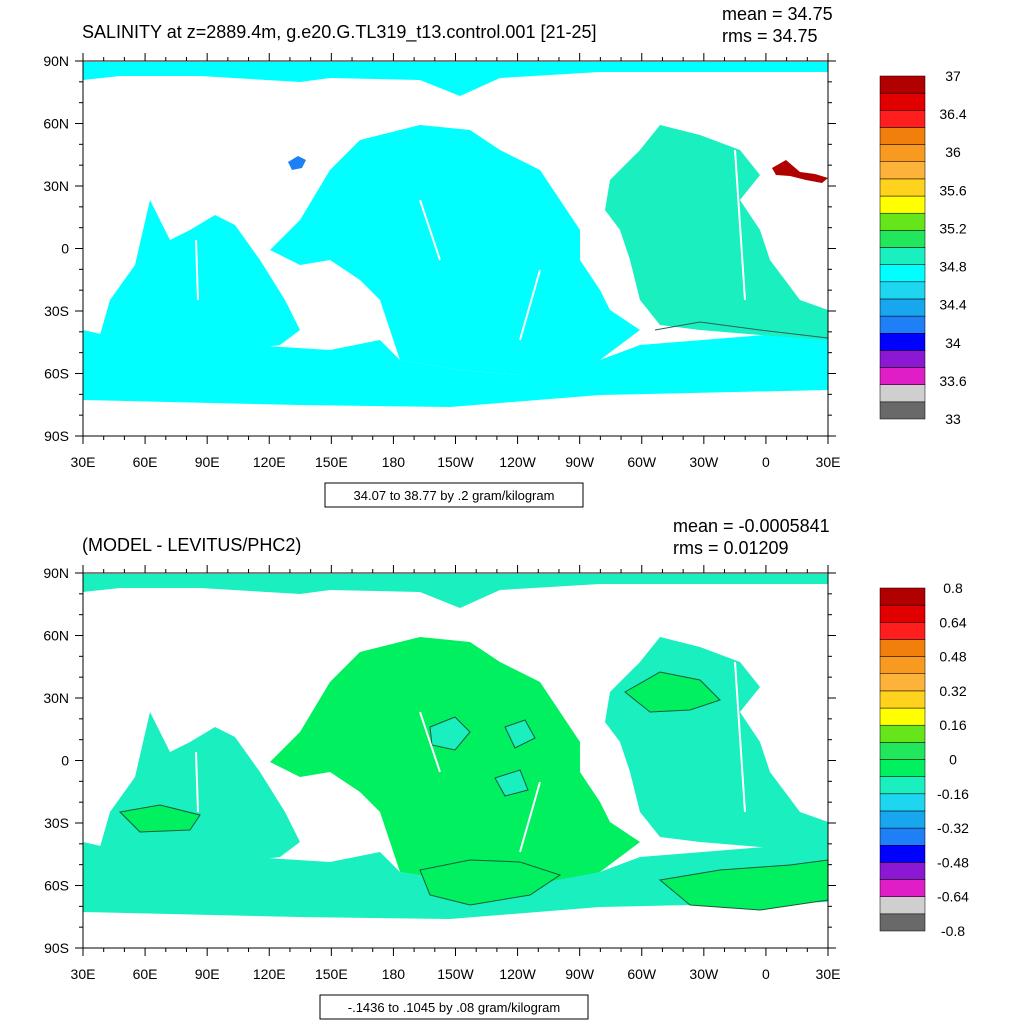 This screenshot has height=1024, width=1024. Describe the element at coordinates (394, 462) in the screenshot. I see `x-tick-label: 180` at that location.